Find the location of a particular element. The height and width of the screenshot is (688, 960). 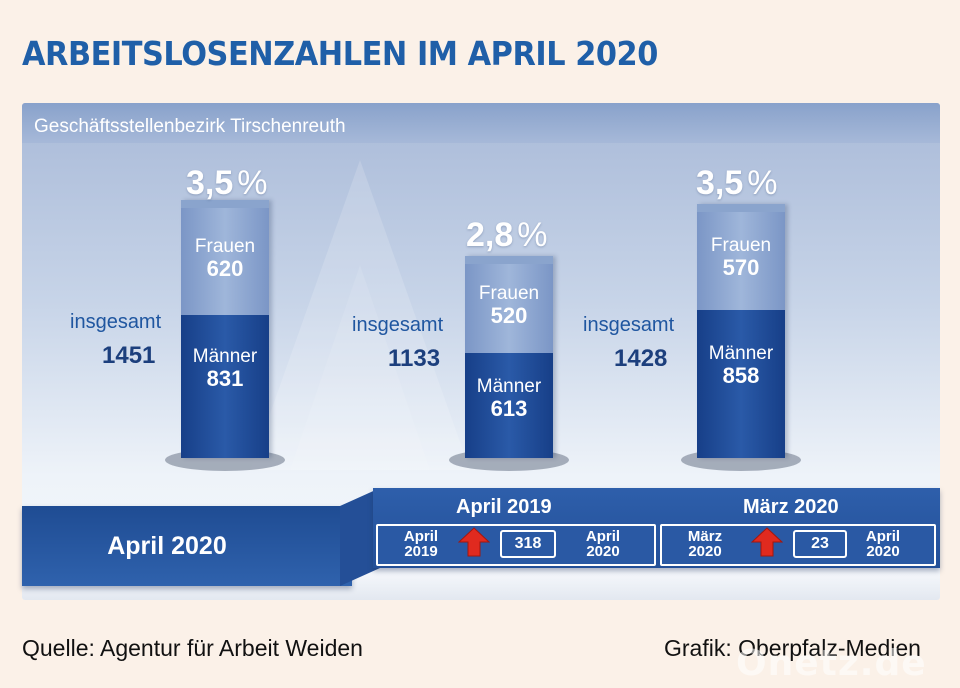

comparison-from: März 2020 is located at coordinates (705, 544).